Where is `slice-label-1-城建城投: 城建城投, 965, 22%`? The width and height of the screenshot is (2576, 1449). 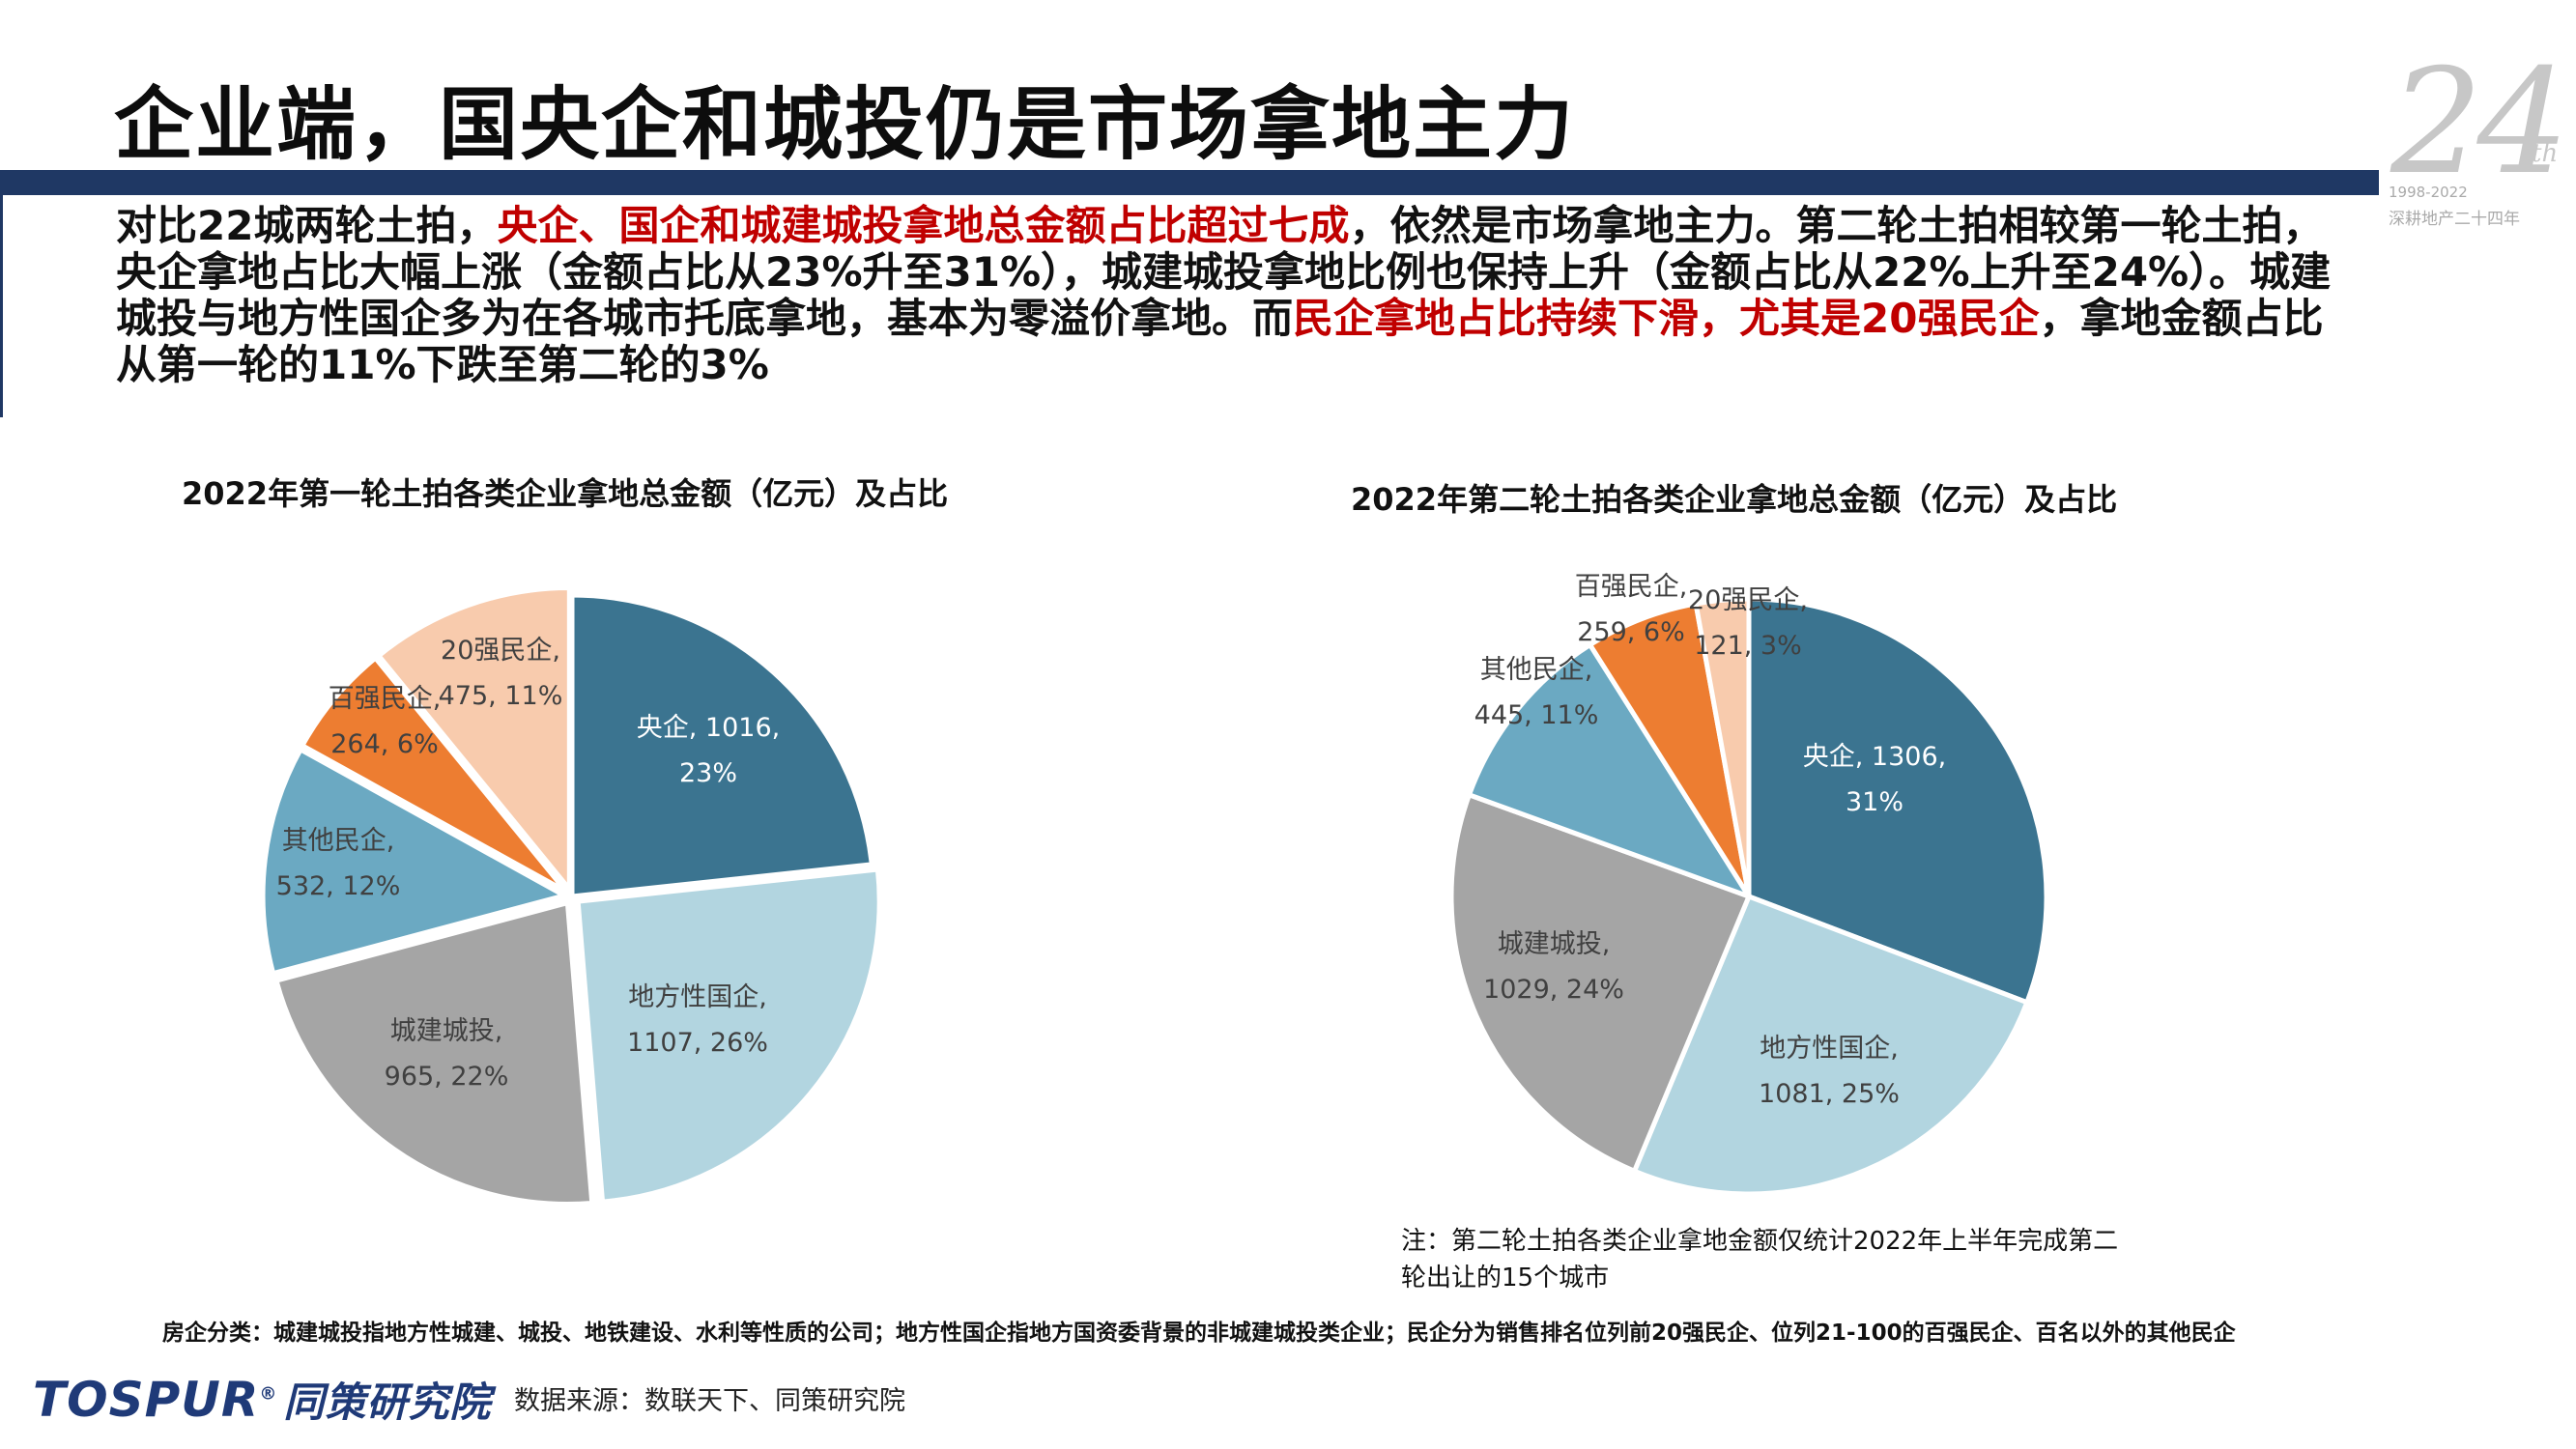 slice-label-1-城建城投: 城建城投, 965, 22% is located at coordinates (447, 1054).